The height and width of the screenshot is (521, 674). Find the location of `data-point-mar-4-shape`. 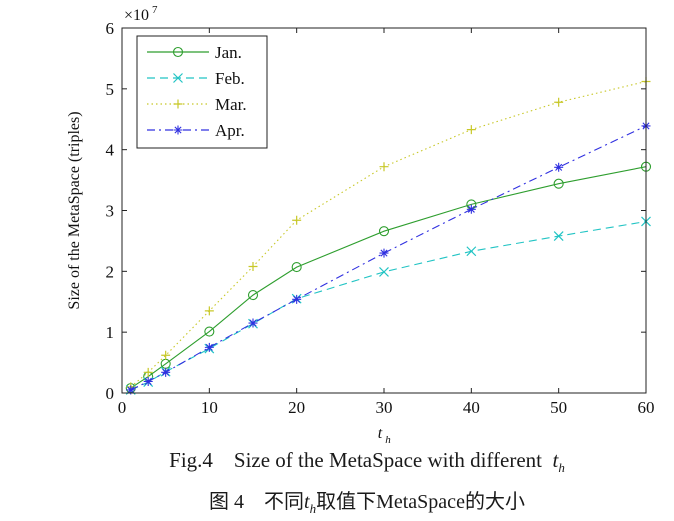

data-point-mar-4-shape is located at coordinates (253, 266).